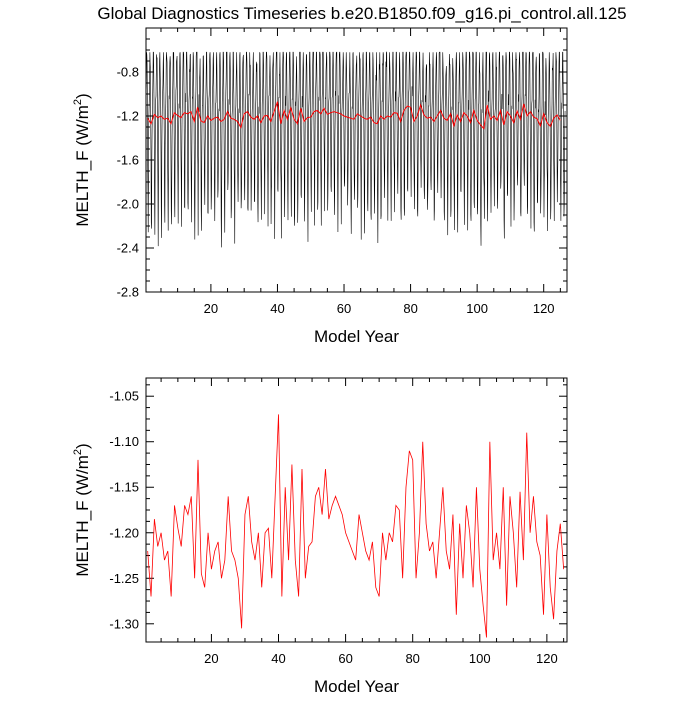  I want to click on y-tick-label: -1.05, so click(124, 396).